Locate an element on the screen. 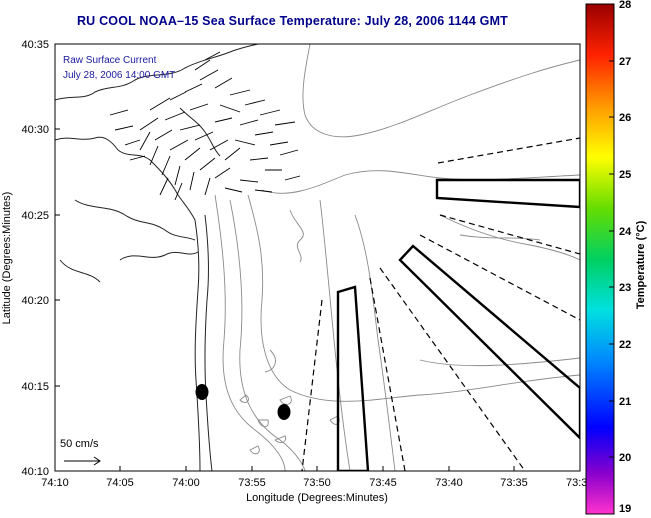  y-tick-label: 40:25 is located at coordinates (35, 216).